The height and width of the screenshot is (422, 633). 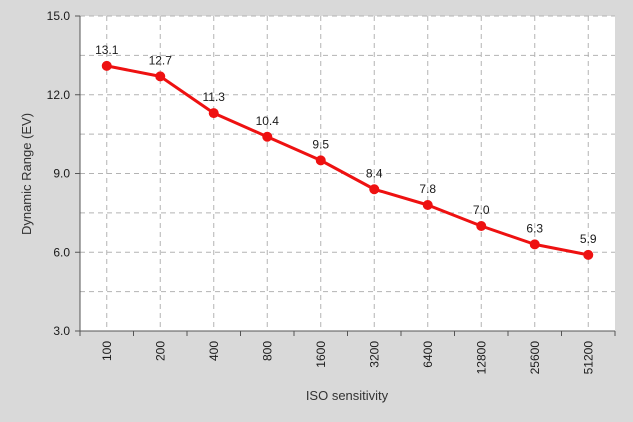 I want to click on data-label: 8.4, so click(x=374, y=173).